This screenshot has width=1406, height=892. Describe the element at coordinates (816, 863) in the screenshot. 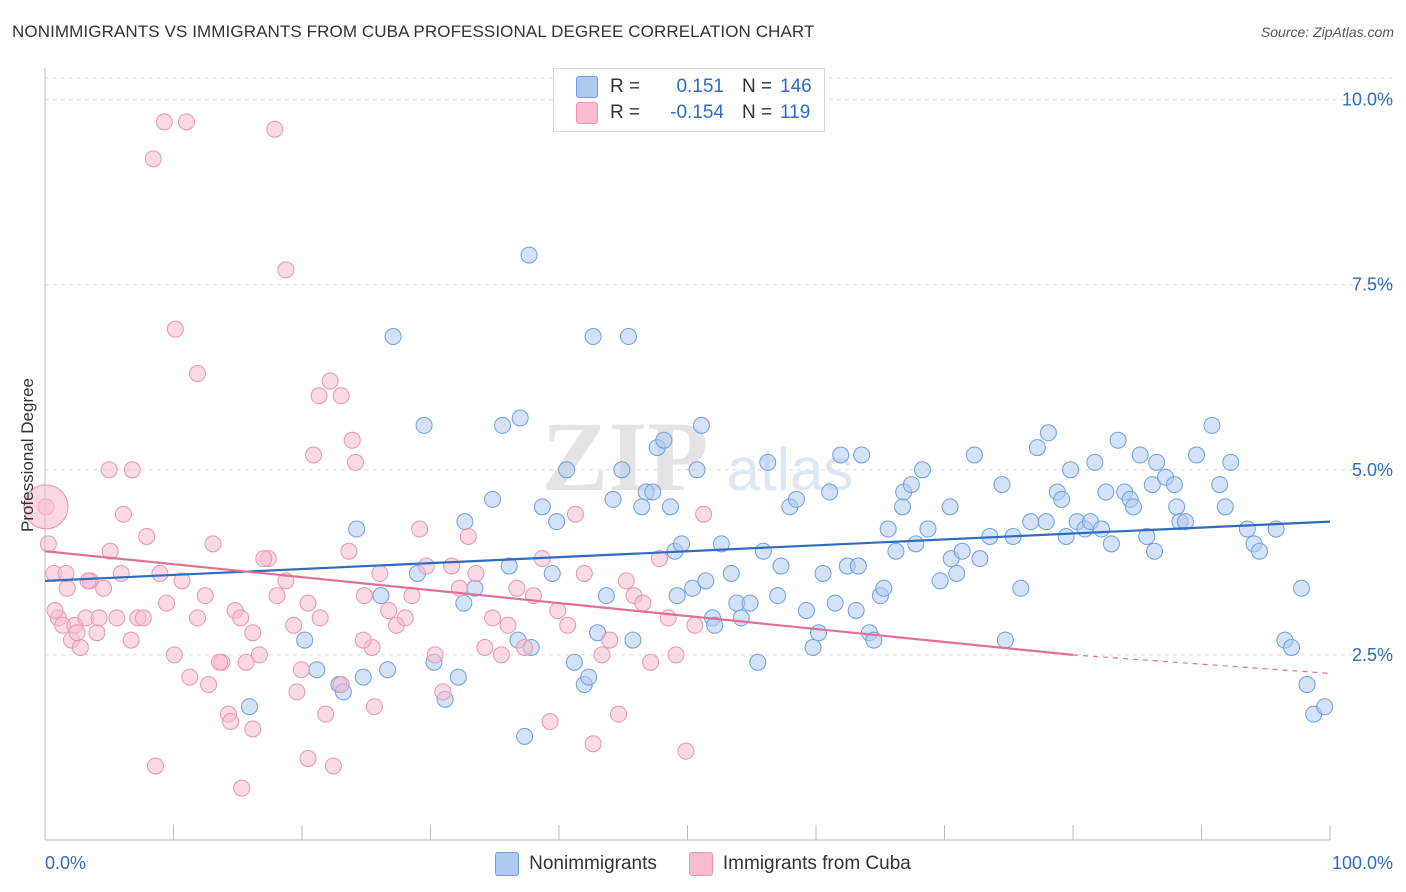

I see `bottom-legend-label: Immigrants from Cuba` at that location.